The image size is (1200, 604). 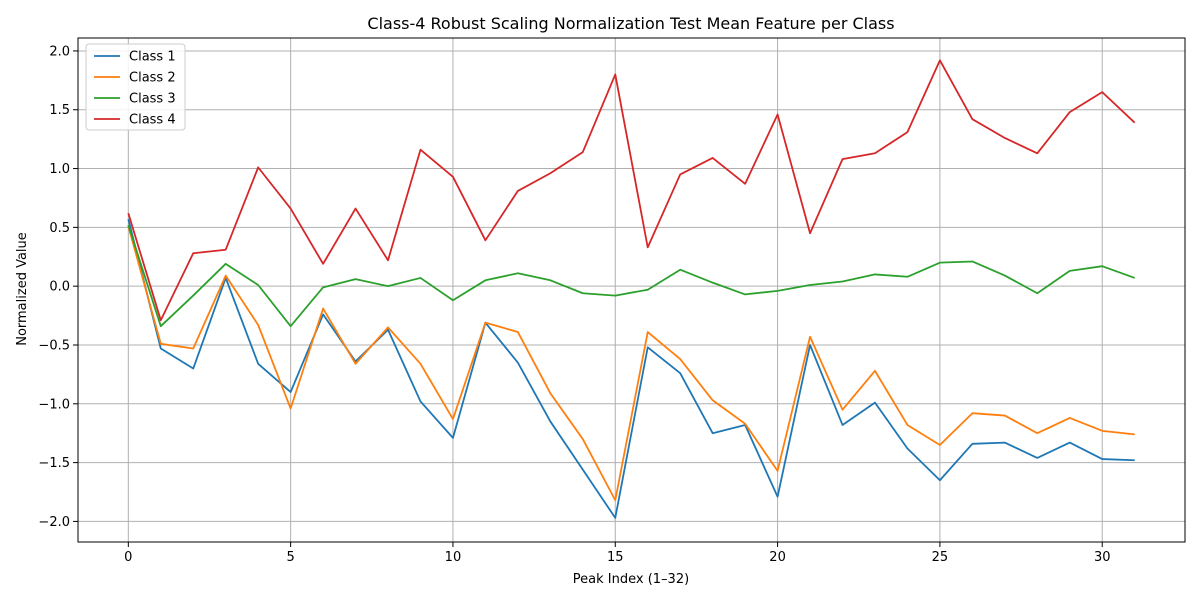 What do you see at coordinates (631, 579) in the screenshot?
I see `x-axis-label: Peak Index (1–32)` at bounding box center [631, 579].